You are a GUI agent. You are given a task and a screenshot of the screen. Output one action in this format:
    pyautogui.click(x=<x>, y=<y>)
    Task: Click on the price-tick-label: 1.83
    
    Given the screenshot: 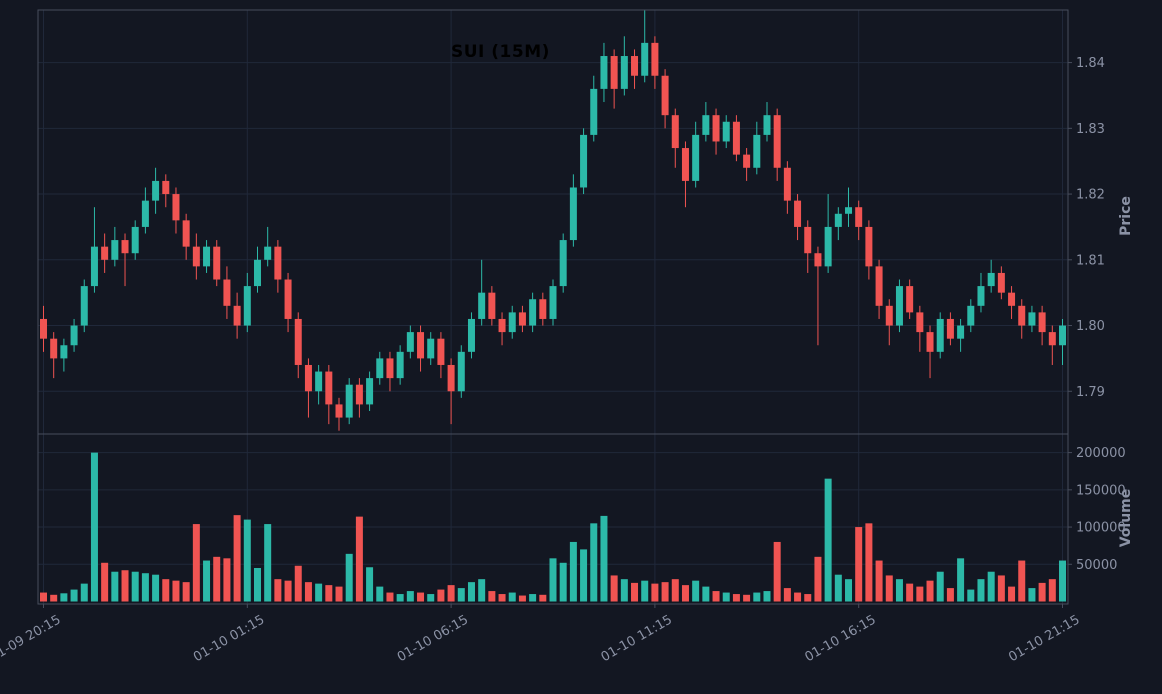 What is the action you would take?
    pyautogui.click(x=1090, y=129)
    